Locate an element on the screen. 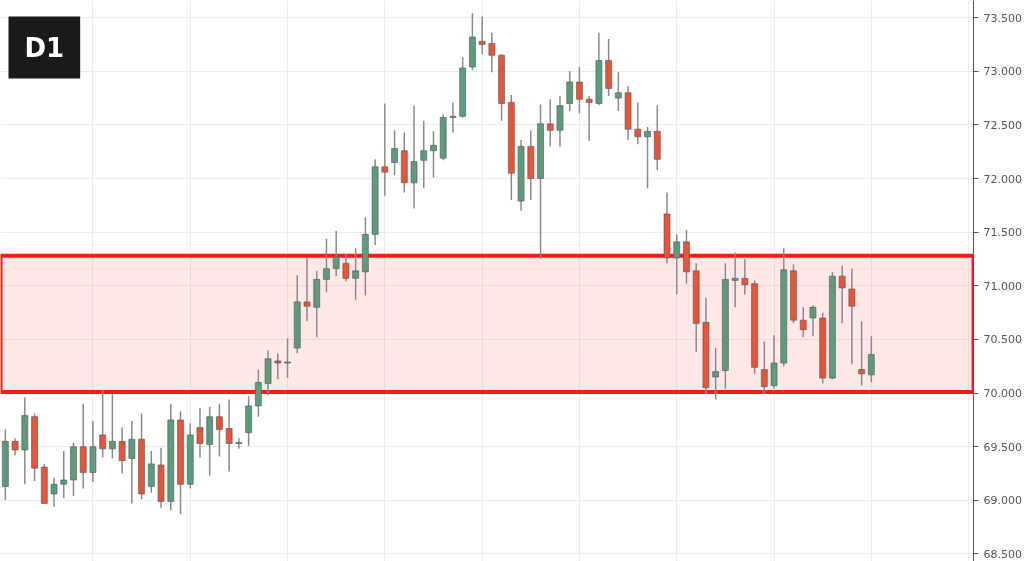  y-tick-label: 69.000 is located at coordinates (1002, 501).